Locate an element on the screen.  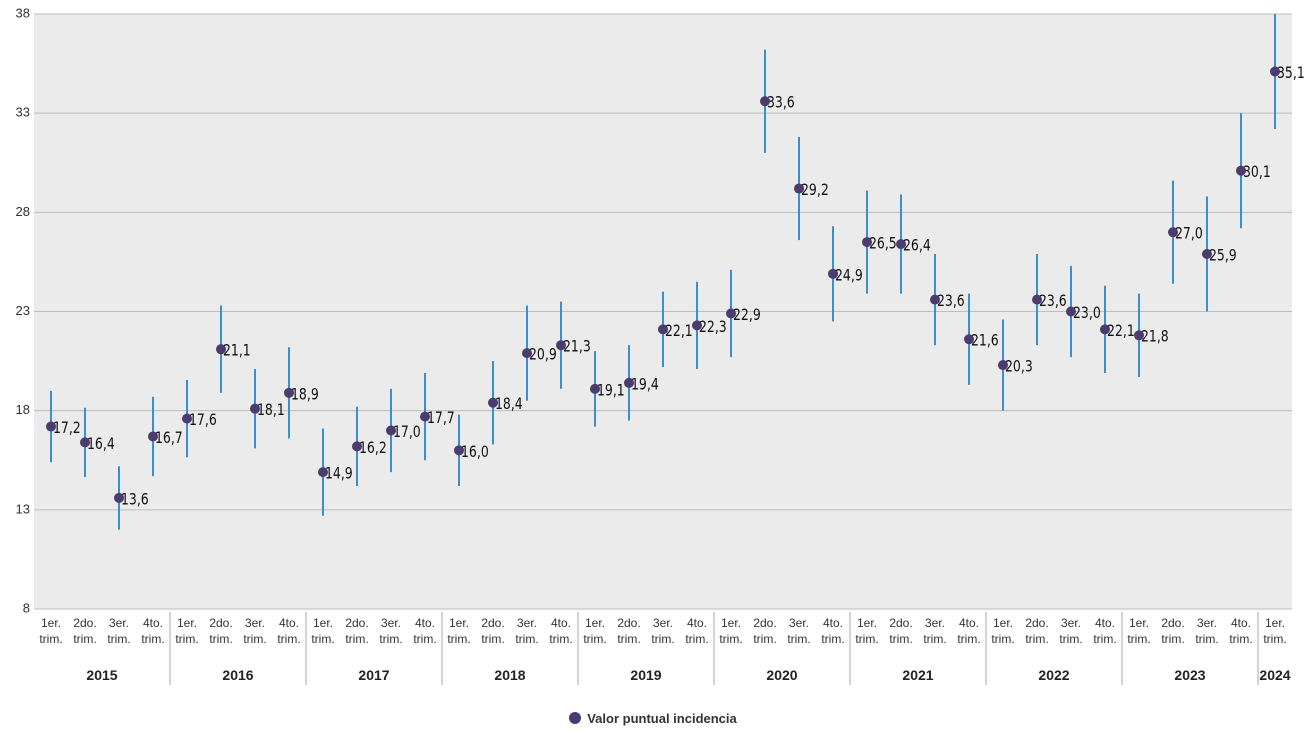
data-label: 14,9 is located at coordinates (339, 474).